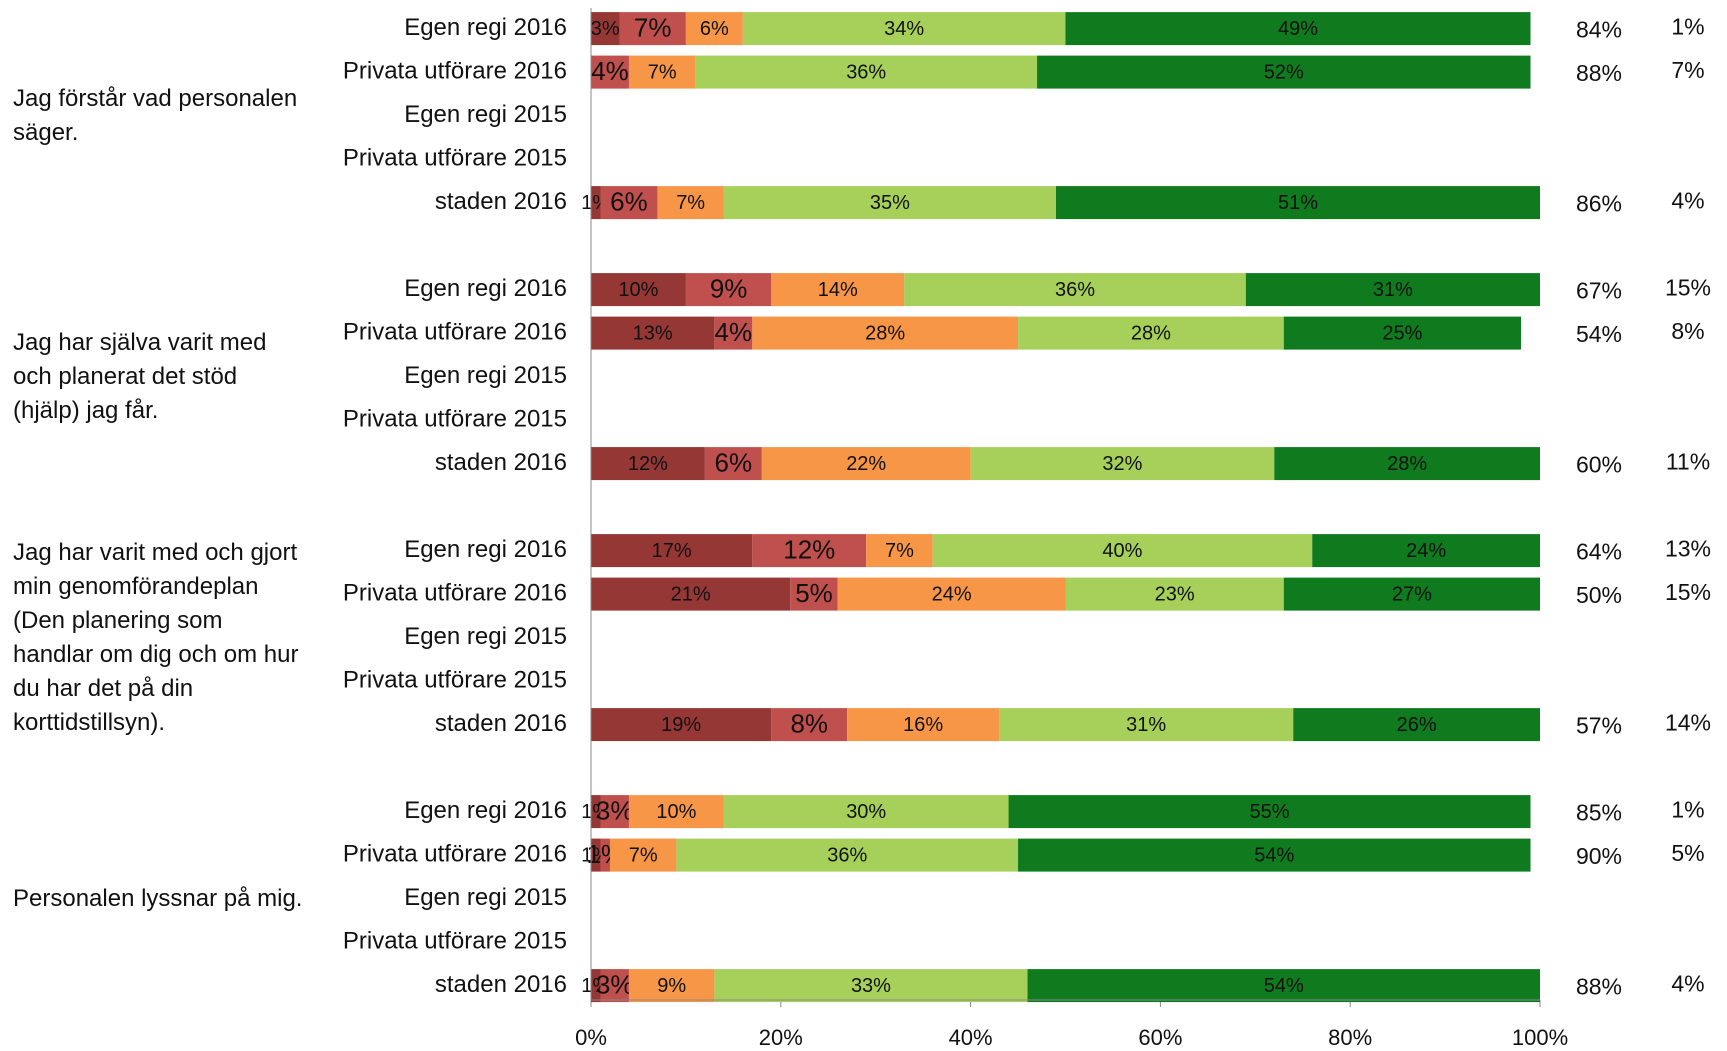 This screenshot has height=1051, width=1727. I want to click on other-label: 4%, so click(1687, 984).